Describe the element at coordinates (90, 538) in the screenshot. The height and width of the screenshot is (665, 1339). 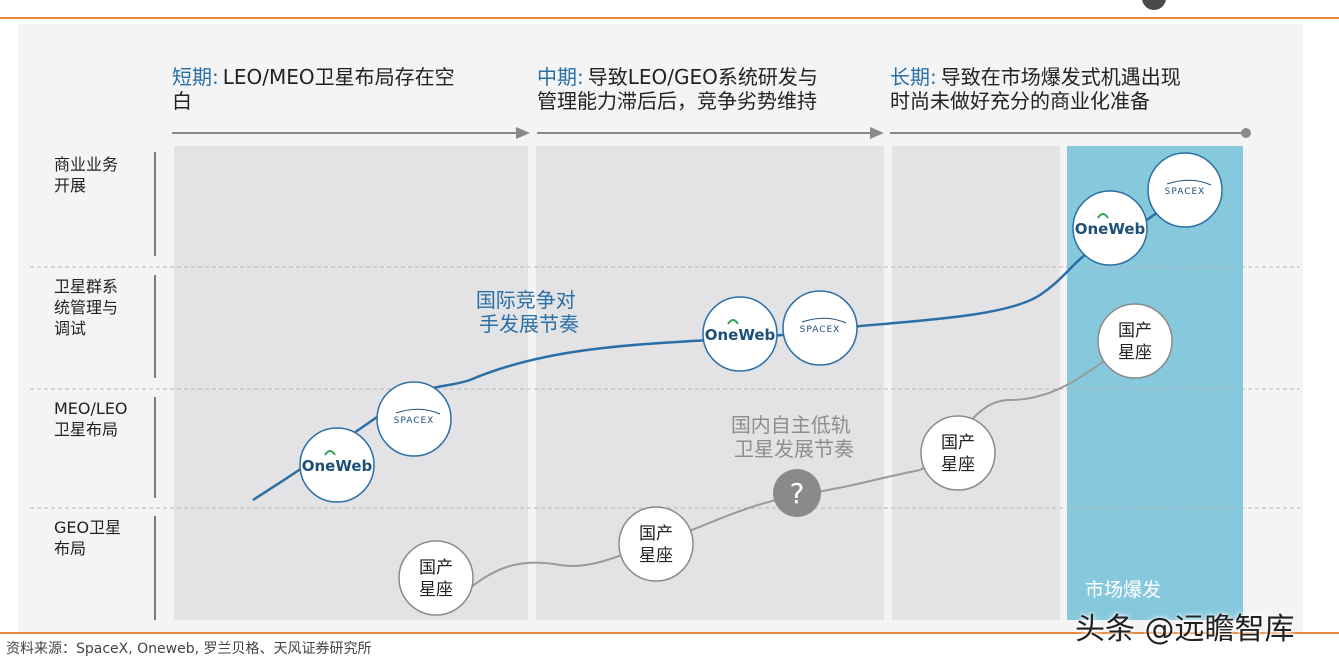
I see `row-label-geo: GEO卫星 布局` at that location.